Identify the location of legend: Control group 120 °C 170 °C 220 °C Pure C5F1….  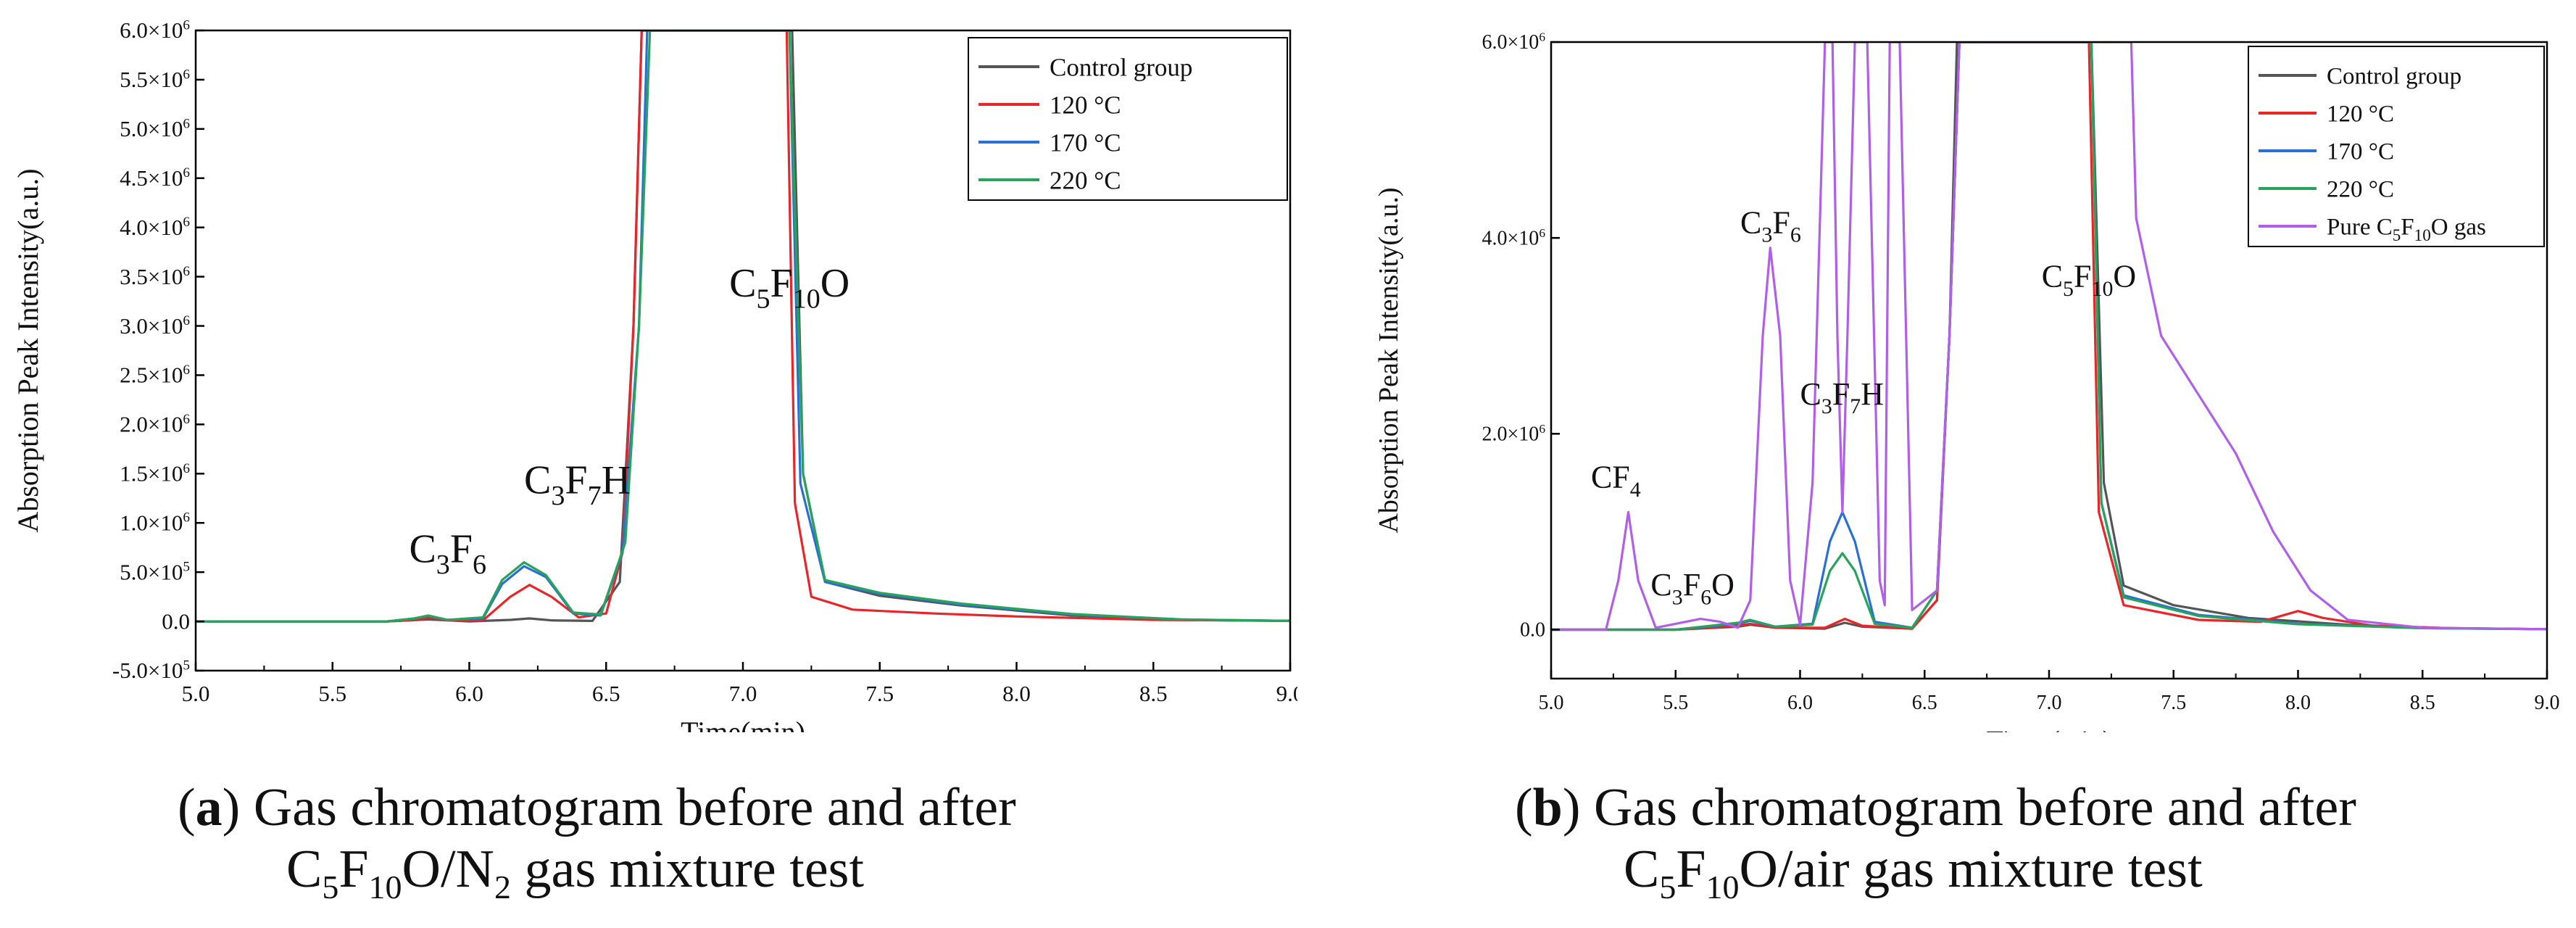
(2396, 146).